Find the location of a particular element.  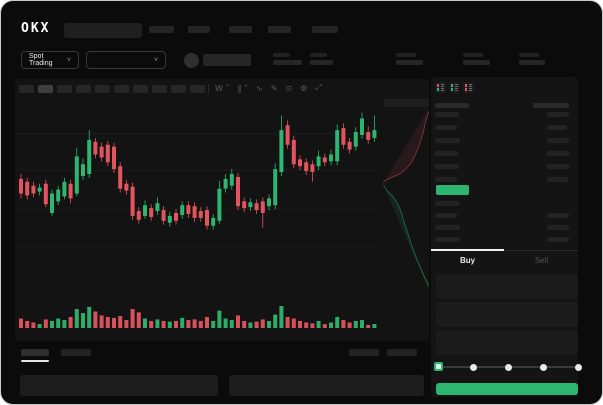

book-bids-icon is located at coordinates (454, 87).